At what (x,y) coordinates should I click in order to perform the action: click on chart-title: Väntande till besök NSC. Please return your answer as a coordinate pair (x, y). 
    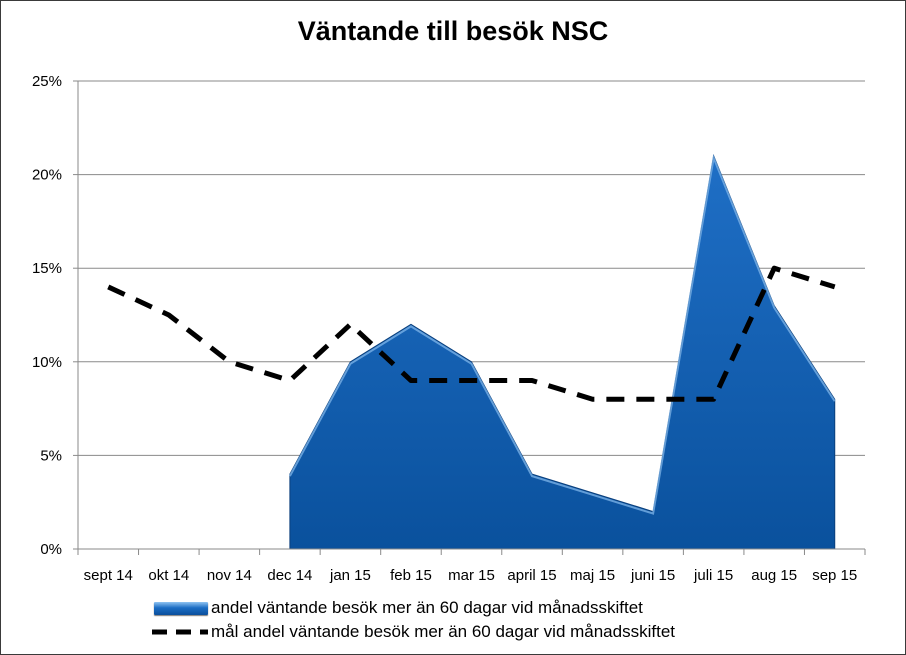
    Looking at the image, I should click on (453, 31).